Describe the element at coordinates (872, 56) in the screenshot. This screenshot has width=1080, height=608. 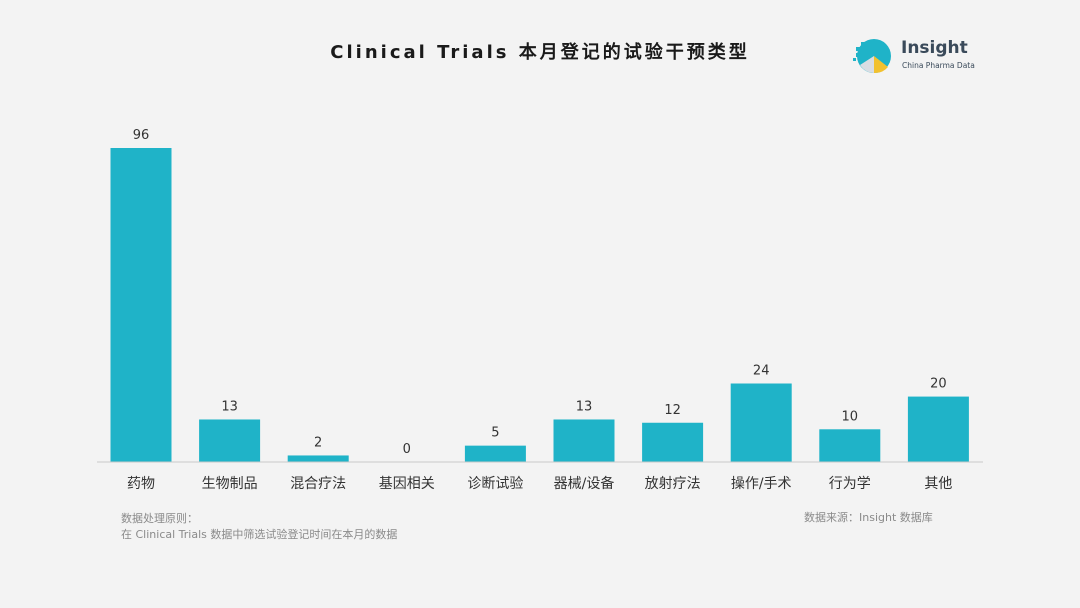
I see `insight-logo-icon` at that location.